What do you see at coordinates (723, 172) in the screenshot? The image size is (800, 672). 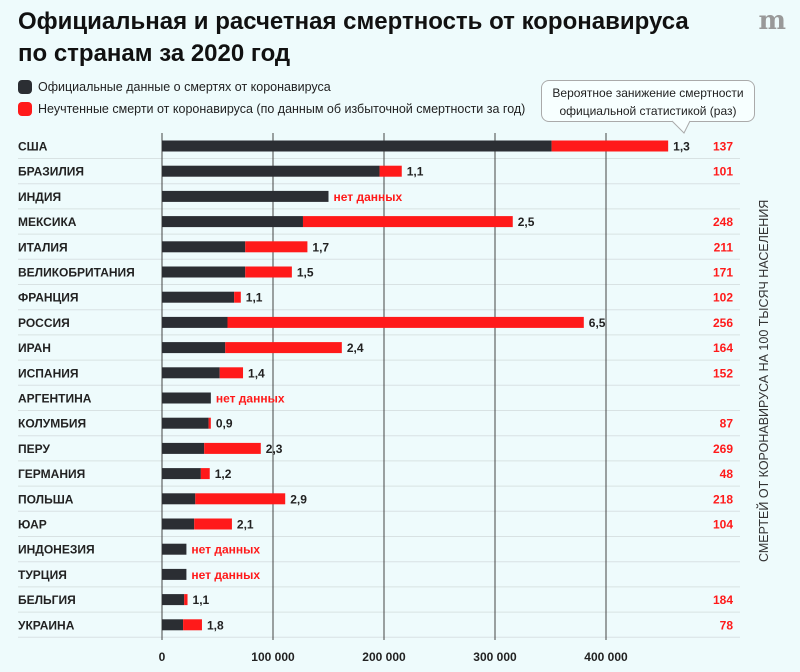 I see `per100k-label: 101` at bounding box center [723, 172].